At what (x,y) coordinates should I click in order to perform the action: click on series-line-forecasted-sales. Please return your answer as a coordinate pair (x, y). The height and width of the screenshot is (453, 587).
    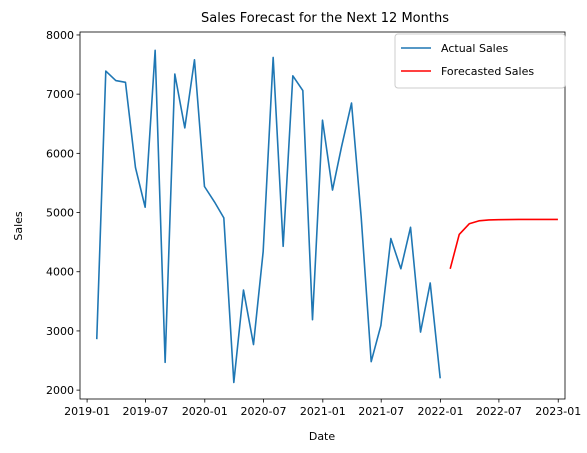
    Looking at the image, I should click on (504, 243).